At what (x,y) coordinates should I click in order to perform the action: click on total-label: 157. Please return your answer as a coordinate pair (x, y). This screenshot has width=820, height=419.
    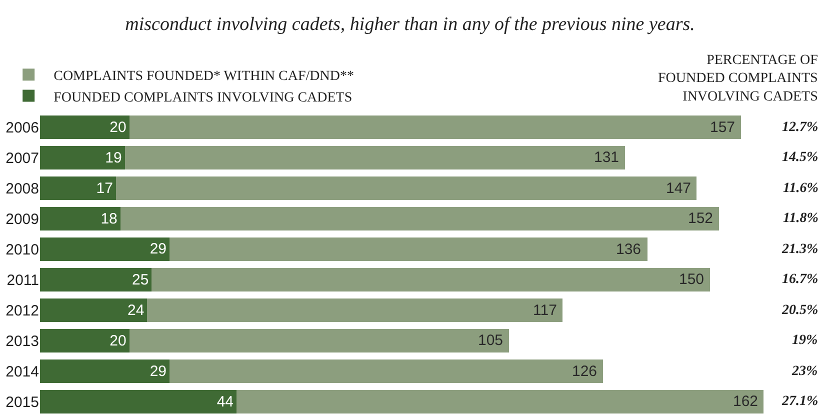
    Looking at the image, I should click on (723, 127).